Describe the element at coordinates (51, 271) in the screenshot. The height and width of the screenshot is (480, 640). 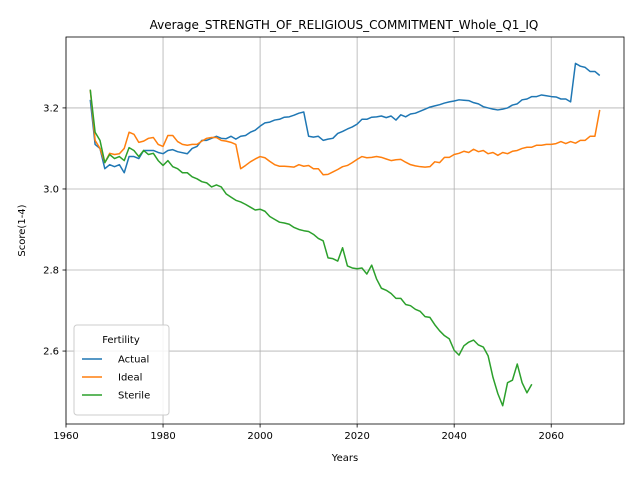
I see `y-tick-label: 2.8` at that location.